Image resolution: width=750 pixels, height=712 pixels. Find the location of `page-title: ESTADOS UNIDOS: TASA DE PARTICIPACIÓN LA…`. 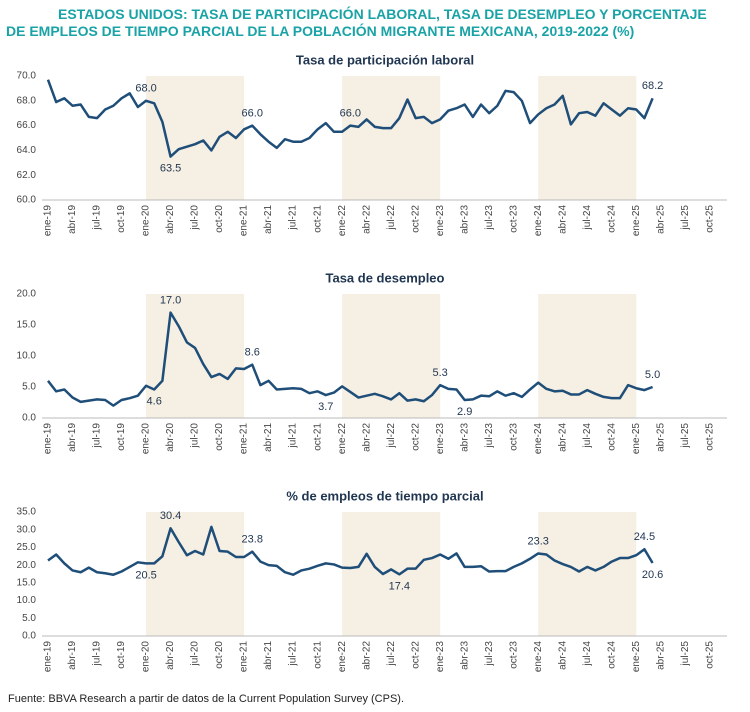

page-title: ESTADOS UNIDOS: TASA DE PARTICIPACIÓN LA… is located at coordinates (356, 22).